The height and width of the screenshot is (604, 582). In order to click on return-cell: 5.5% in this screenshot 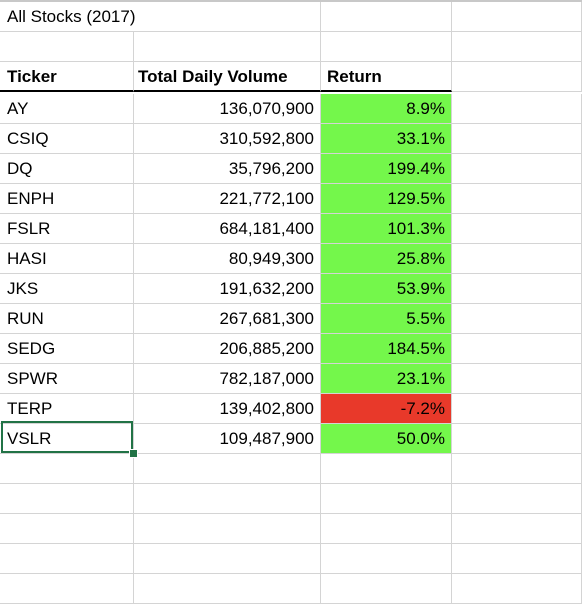, I will do `click(386, 319)`.